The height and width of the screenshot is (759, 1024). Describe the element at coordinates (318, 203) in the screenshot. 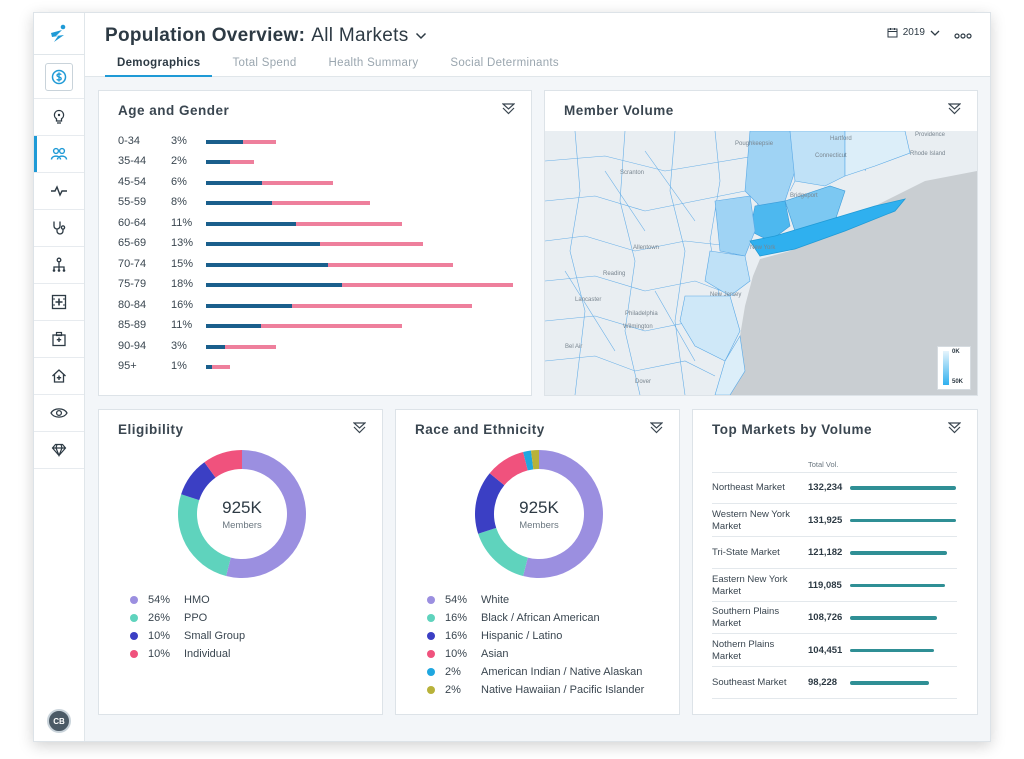

I see `age-row: 55-59 8%` at that location.